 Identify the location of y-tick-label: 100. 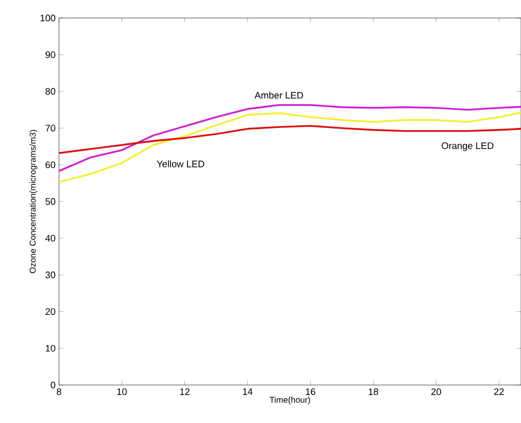
(48, 18).